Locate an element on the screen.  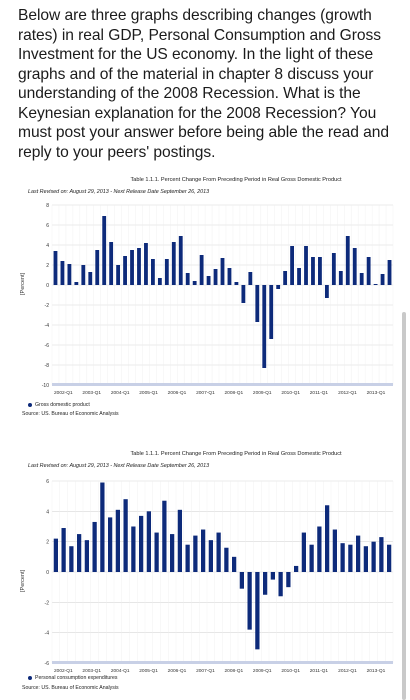
y-tick-label: -6 is located at coordinates (47, 346).